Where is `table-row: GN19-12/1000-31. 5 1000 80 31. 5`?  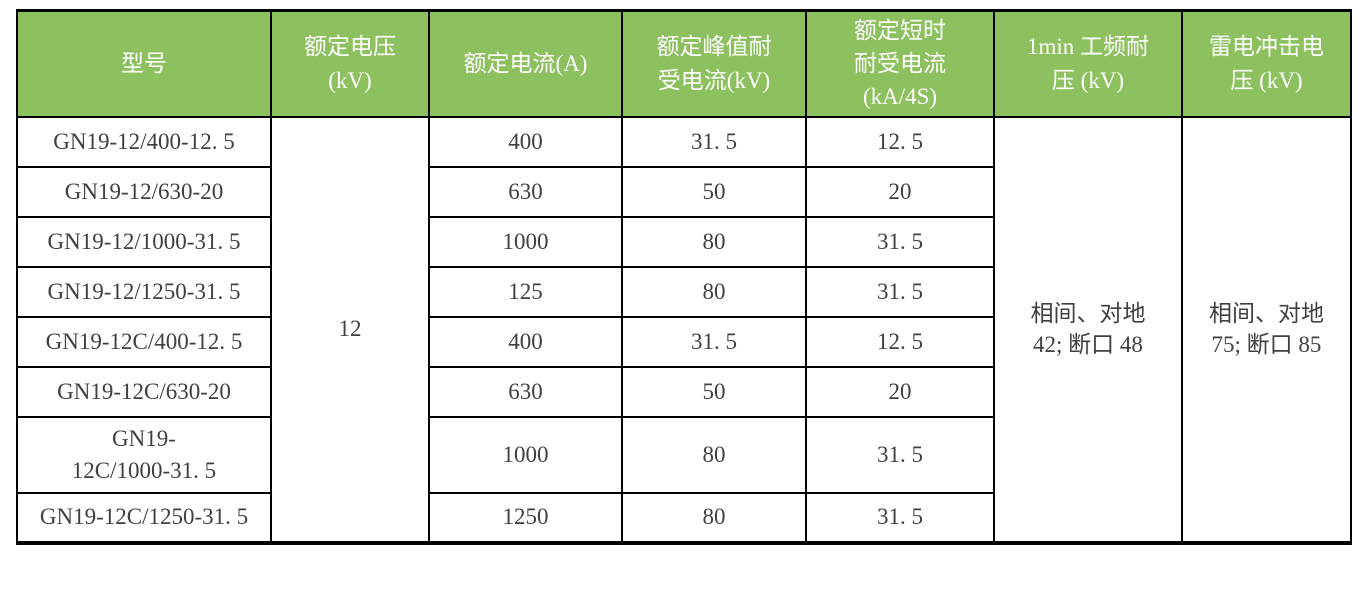
table-row: GN19-12/1000-31. 5 1000 80 31. 5 is located at coordinates (683, 241).